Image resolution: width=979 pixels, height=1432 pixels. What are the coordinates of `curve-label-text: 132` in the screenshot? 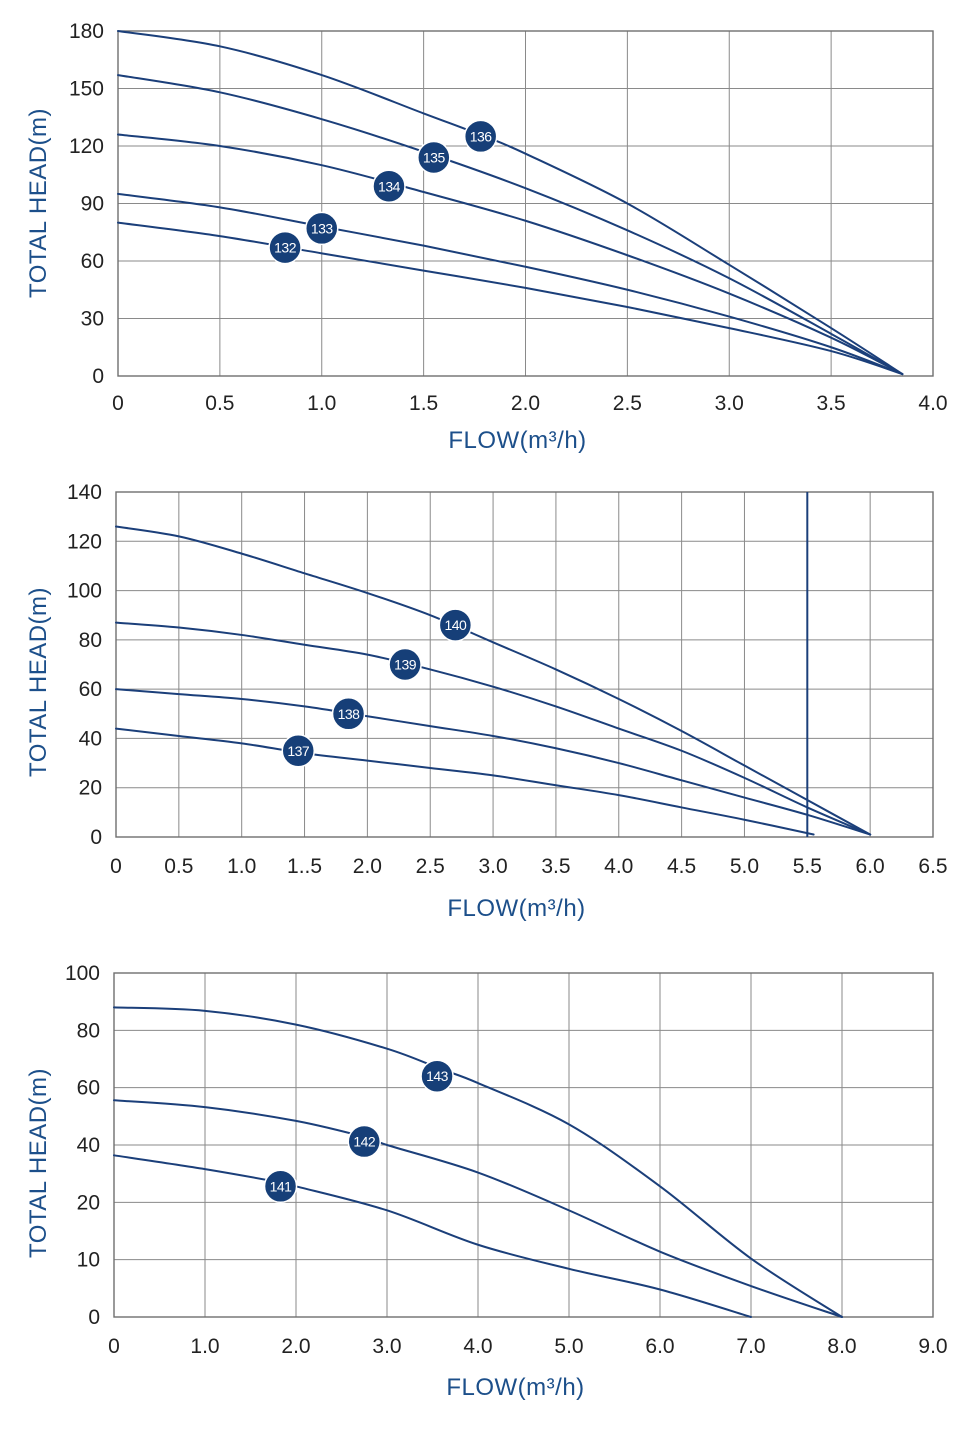 It's located at (285, 248).